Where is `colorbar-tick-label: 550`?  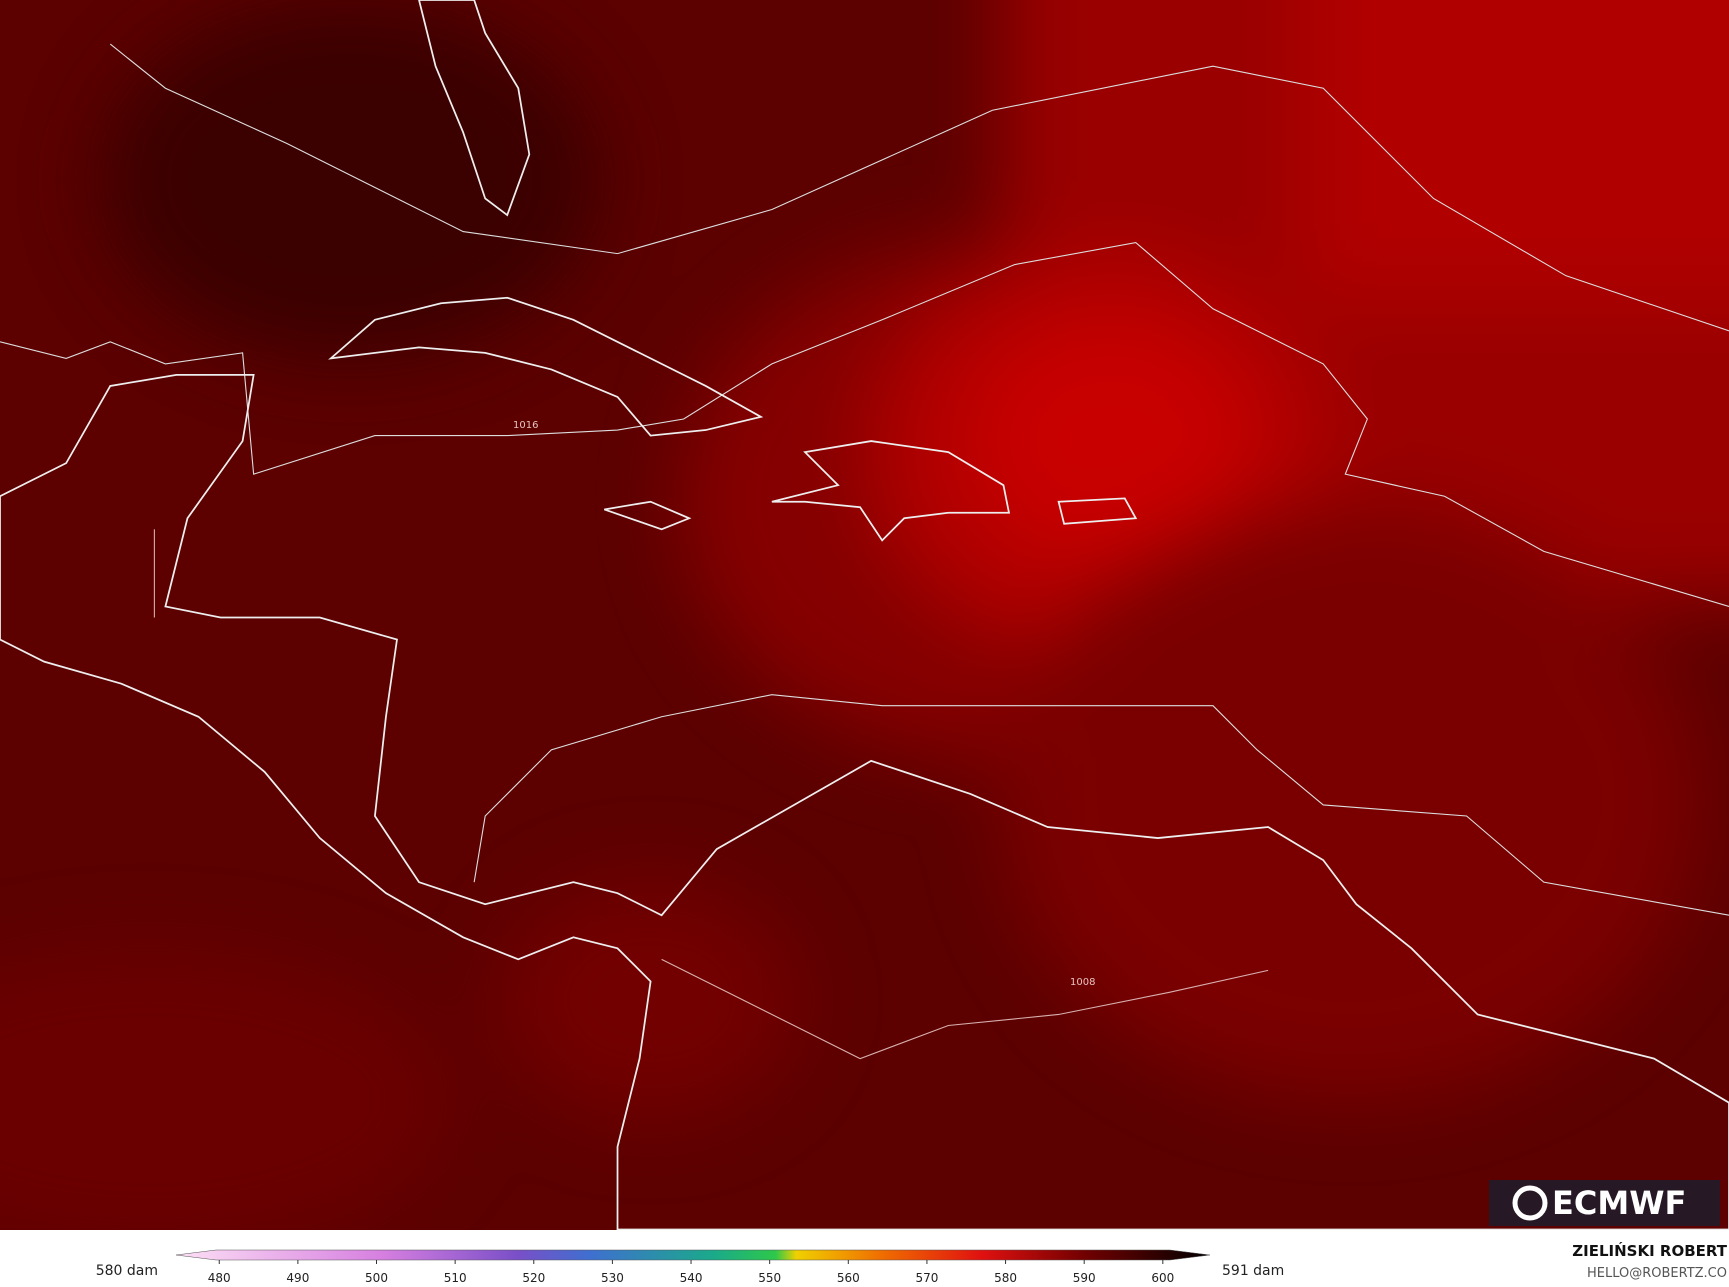
colorbar-tick-label: 550 is located at coordinates (769, 1278).